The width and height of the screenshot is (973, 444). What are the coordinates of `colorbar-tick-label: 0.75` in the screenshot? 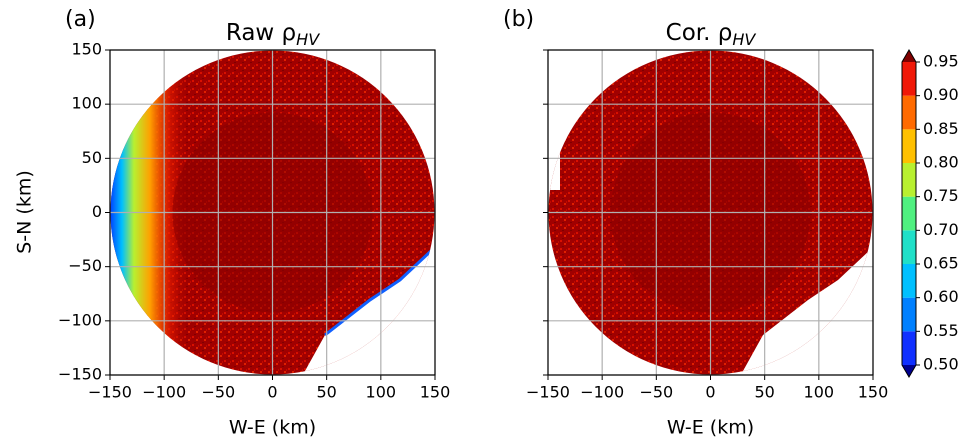 It's located at (941, 195).